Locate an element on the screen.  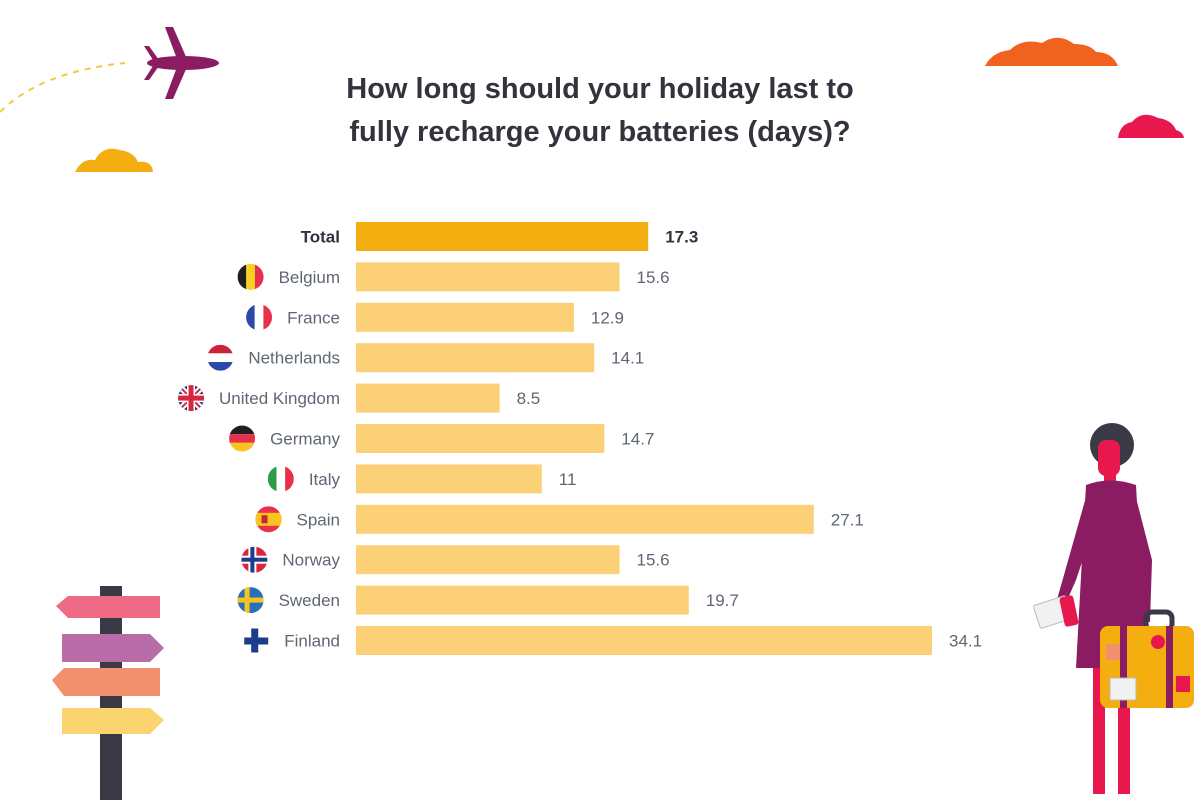
category-label: Finland is located at coordinates (312, 641).